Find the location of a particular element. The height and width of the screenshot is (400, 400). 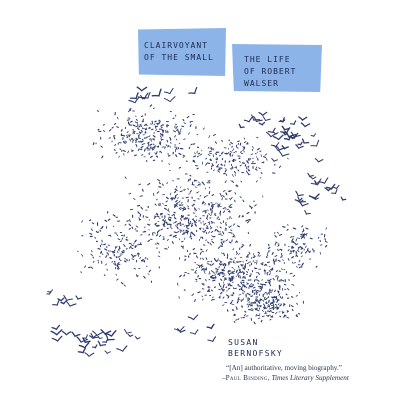

subtitle-line-3: WALSER is located at coordinates (261, 83).